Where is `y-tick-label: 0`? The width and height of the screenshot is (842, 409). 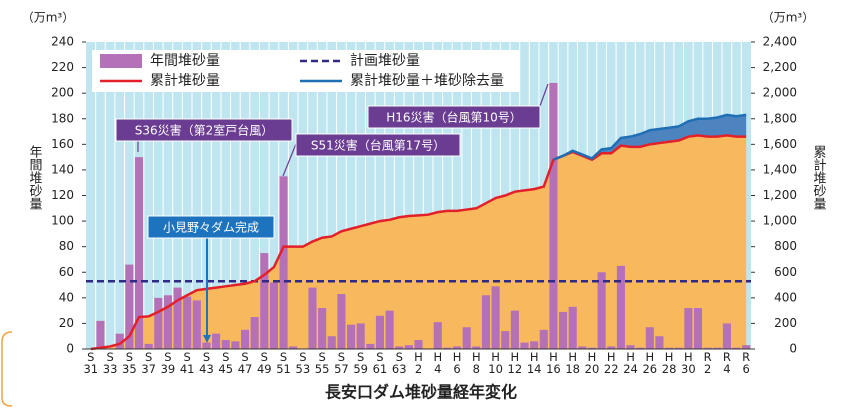 y-tick-label: 0 is located at coordinates (70, 349).